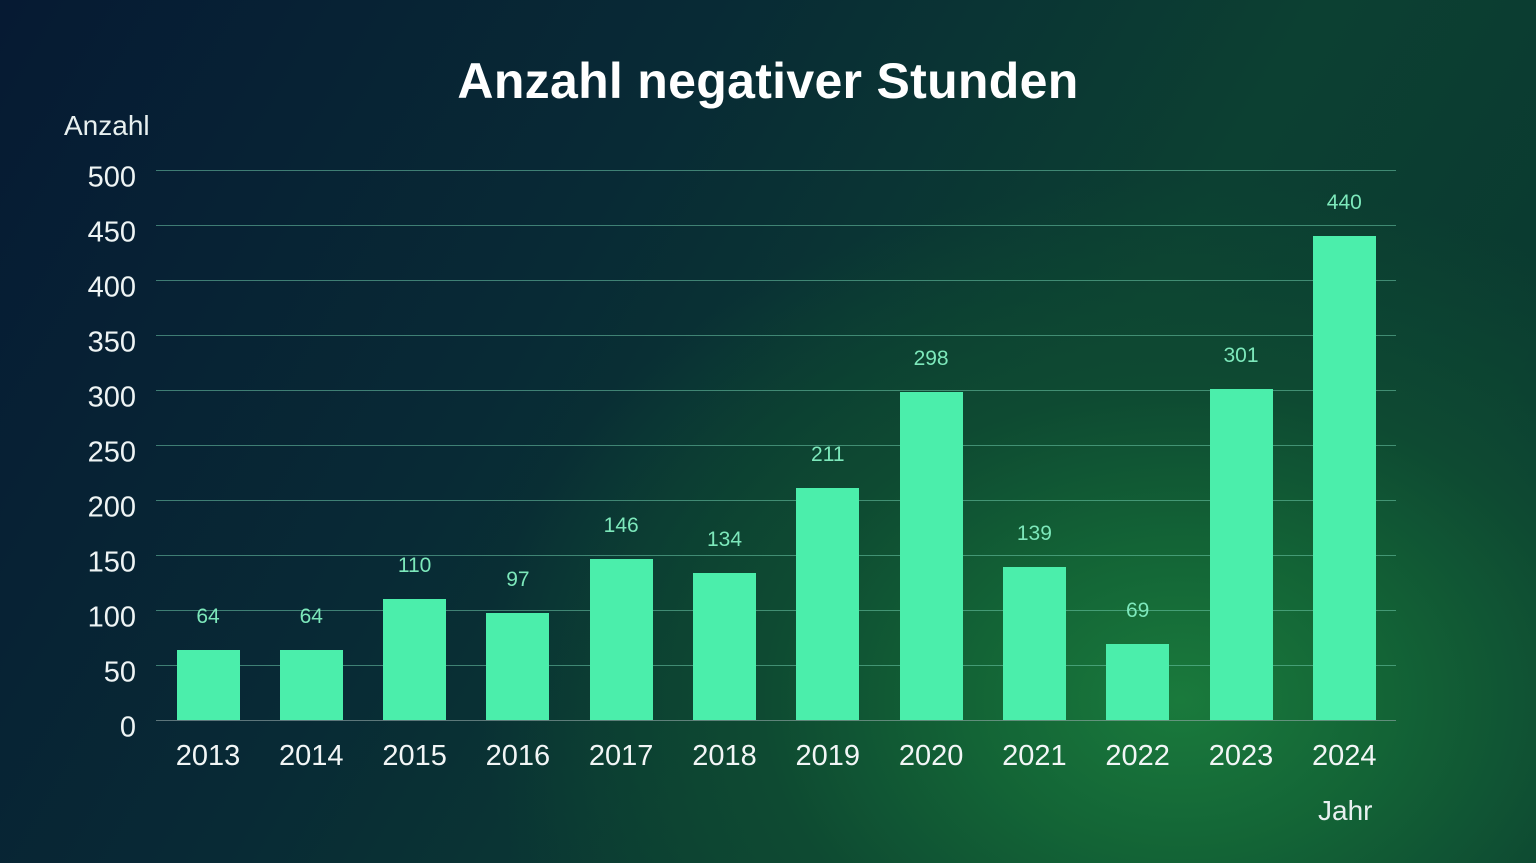 The width and height of the screenshot is (1536, 863). Describe the element at coordinates (208, 684) in the screenshot. I see `bar-2013` at that location.